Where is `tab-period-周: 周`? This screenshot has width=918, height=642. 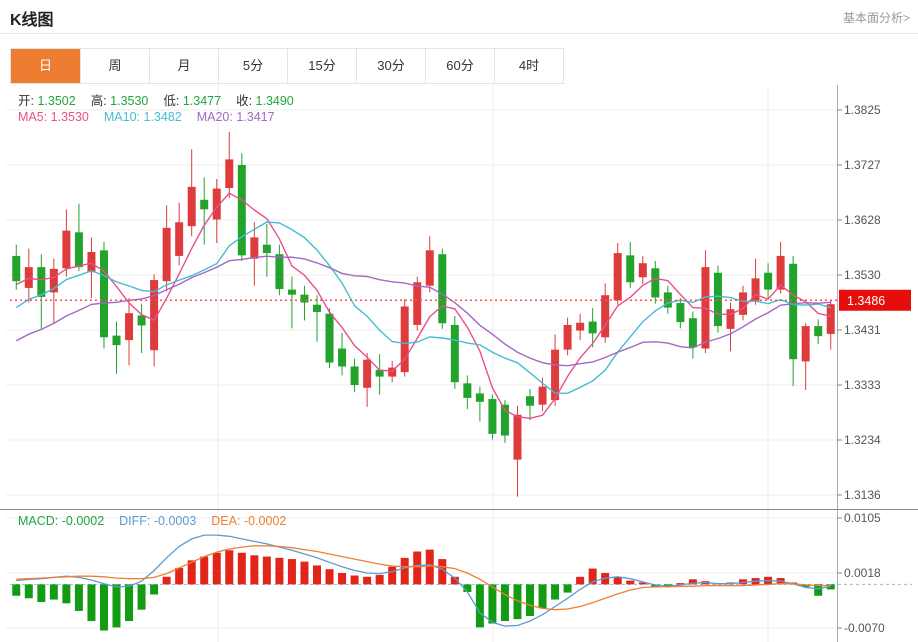
tab-period-周: 周 is located at coordinates (114, 66).